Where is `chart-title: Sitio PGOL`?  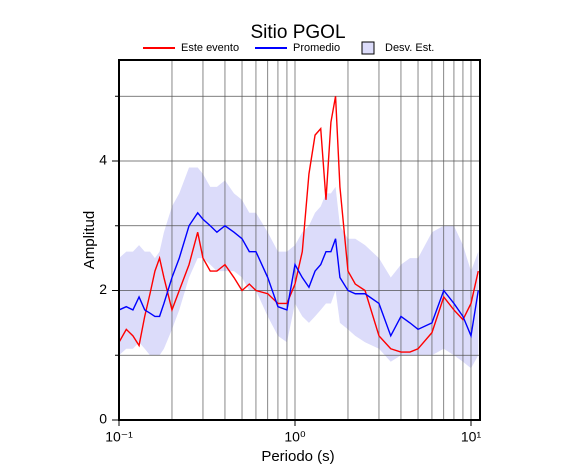 chart-title: Sitio PGOL is located at coordinates (297, 32).